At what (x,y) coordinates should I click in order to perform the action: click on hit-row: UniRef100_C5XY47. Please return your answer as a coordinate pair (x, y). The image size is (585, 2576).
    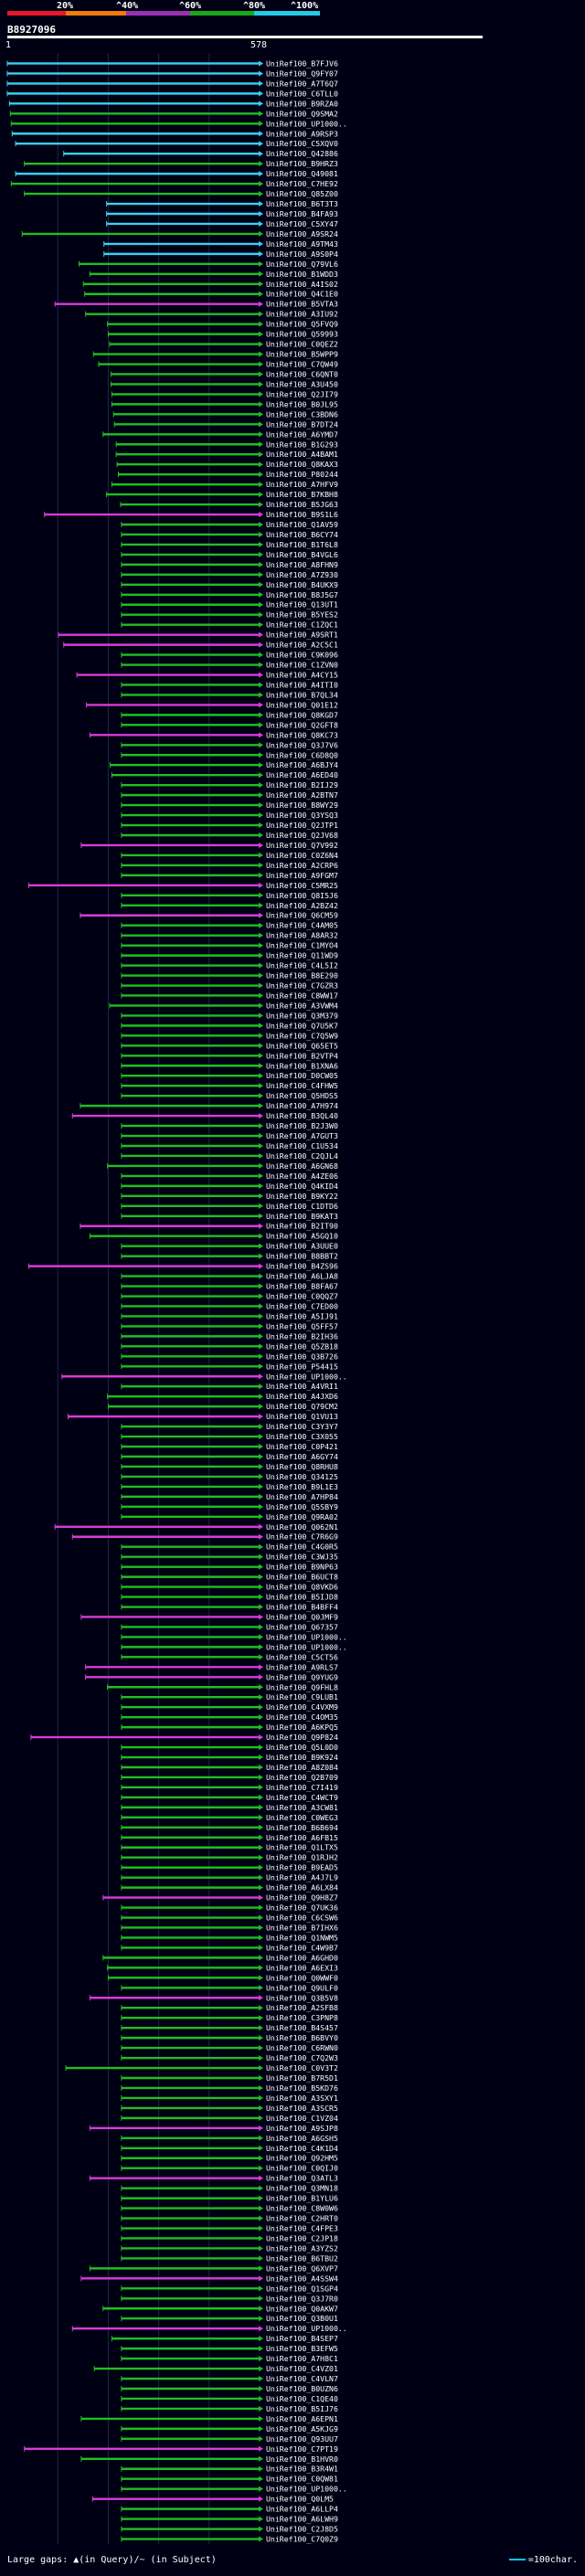
    Looking at the image, I should click on (222, 223).